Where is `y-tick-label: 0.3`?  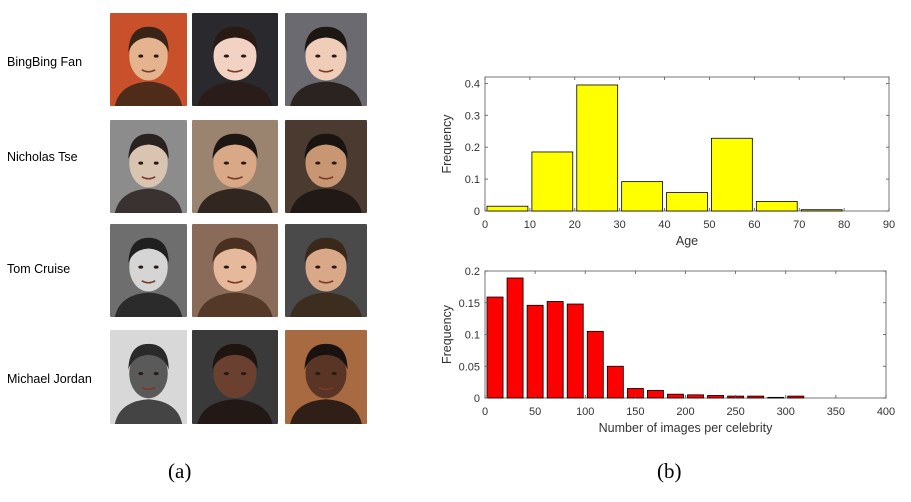
y-tick-label: 0.3 is located at coordinates (472, 116).